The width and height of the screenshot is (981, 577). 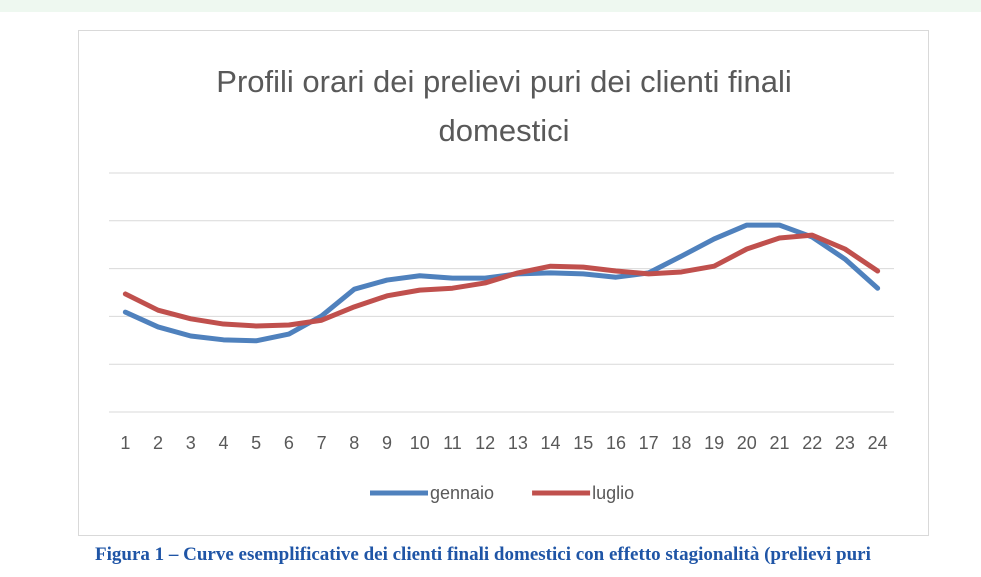 I want to click on x-tick-label: 23, so click(x=845, y=443).